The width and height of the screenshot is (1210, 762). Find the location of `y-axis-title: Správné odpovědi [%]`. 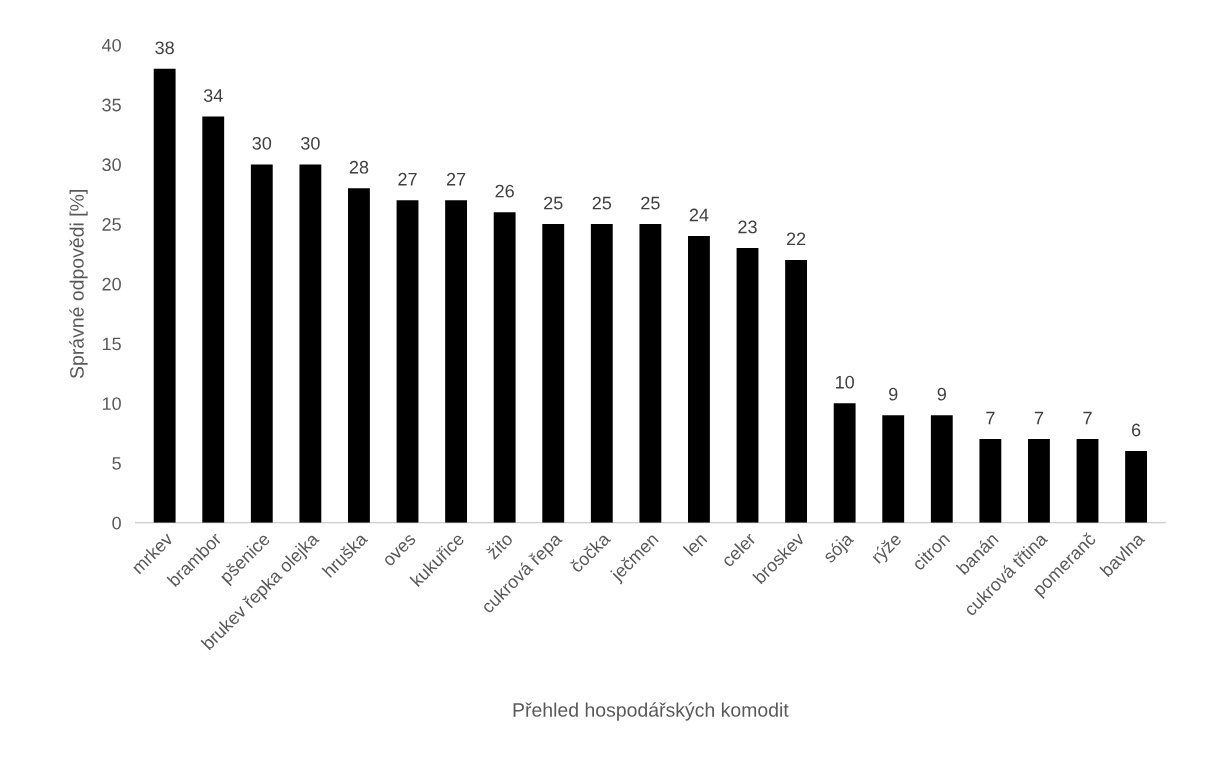

y-axis-title: Správné odpovědi [%] is located at coordinates (78, 284).